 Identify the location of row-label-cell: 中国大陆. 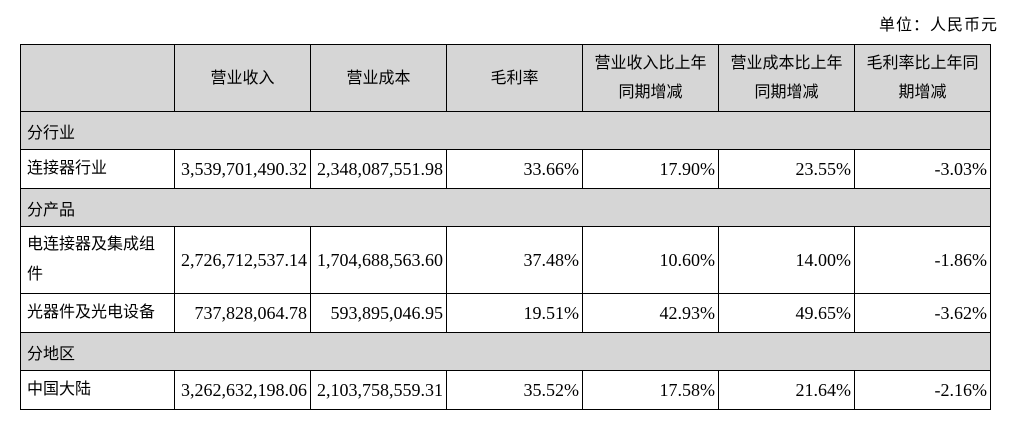
(97, 390).